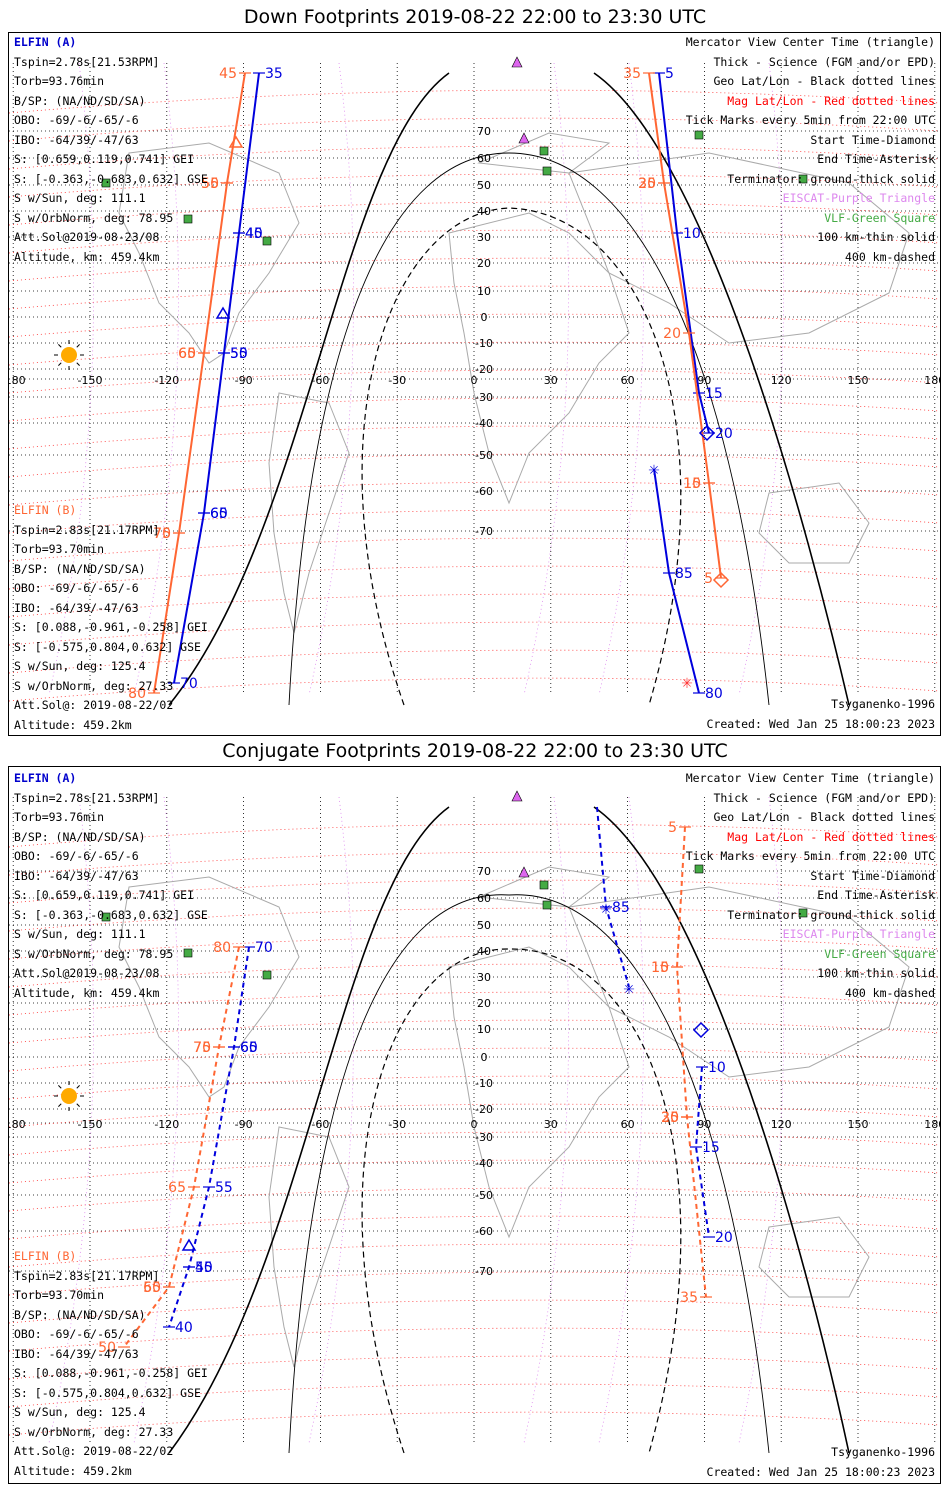  I want to click on lat-tick-label: 20, so click(484, 1003).